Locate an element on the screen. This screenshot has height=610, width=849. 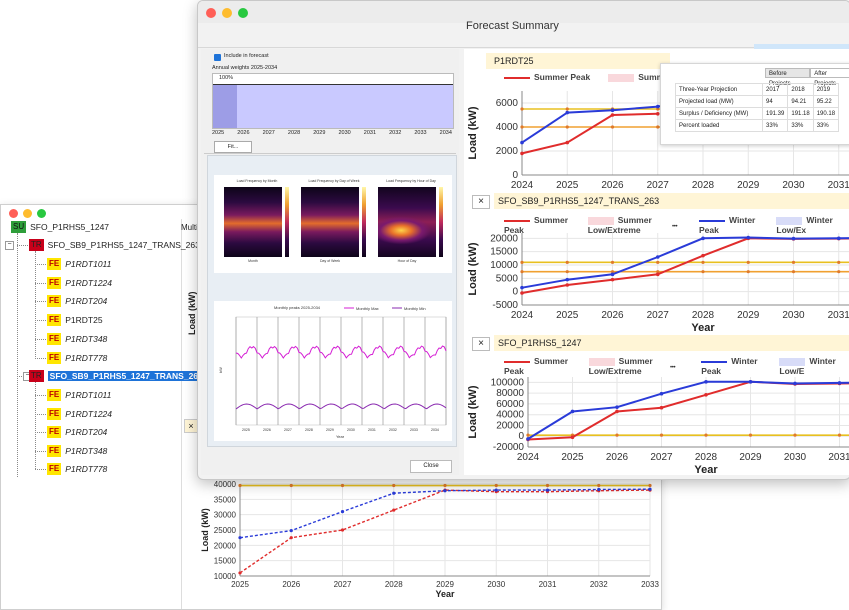
weights-chart: 100% is located at coordinates (333, 101).